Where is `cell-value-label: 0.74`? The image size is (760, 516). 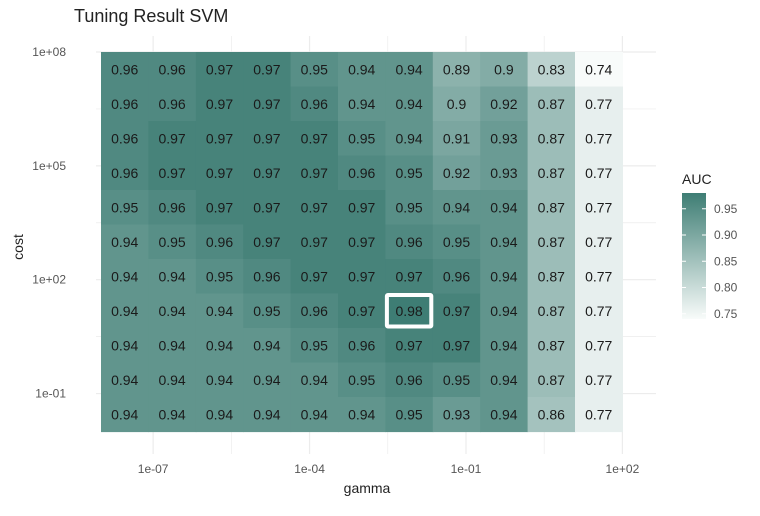 cell-value-label: 0.74 is located at coordinates (598, 69).